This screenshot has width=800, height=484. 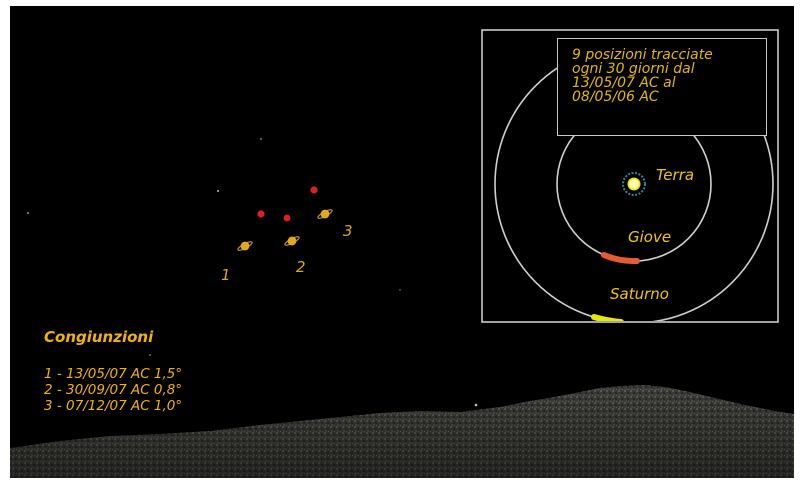 What do you see at coordinates (650, 237) in the screenshot?
I see `jupiter-label: Giove` at bounding box center [650, 237].